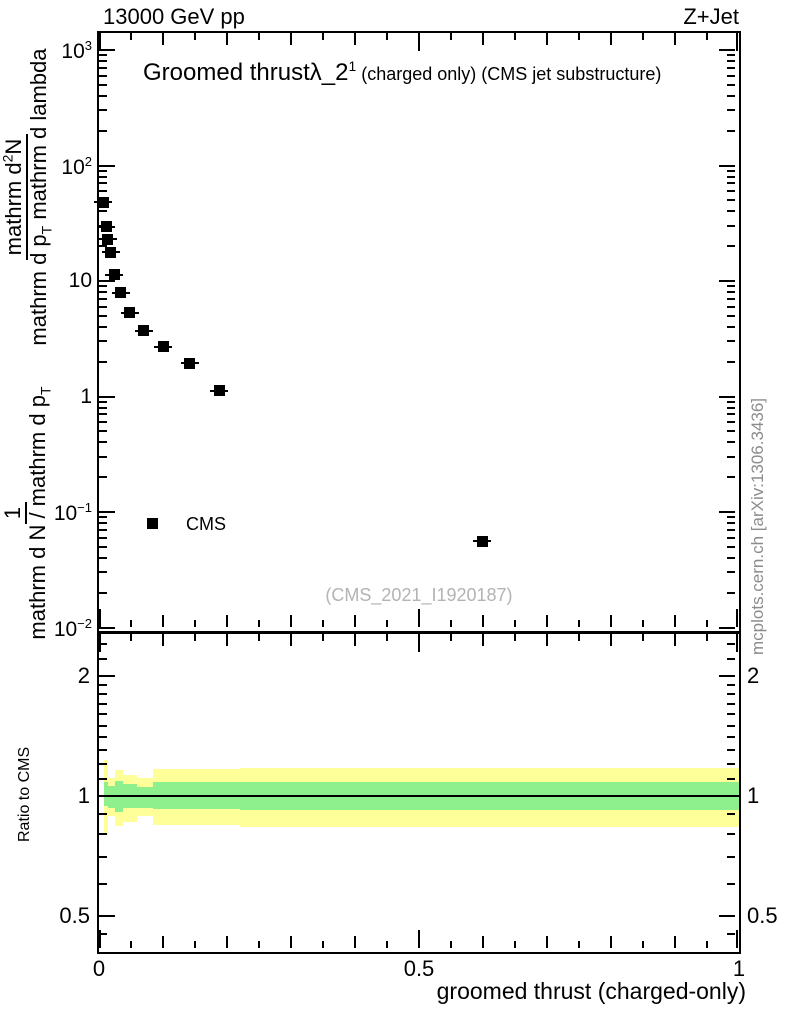 The height and width of the screenshot is (1024, 786). I want to click on plot-title-suffix: (charged only) (CMS jet substructure), so click(509, 74).